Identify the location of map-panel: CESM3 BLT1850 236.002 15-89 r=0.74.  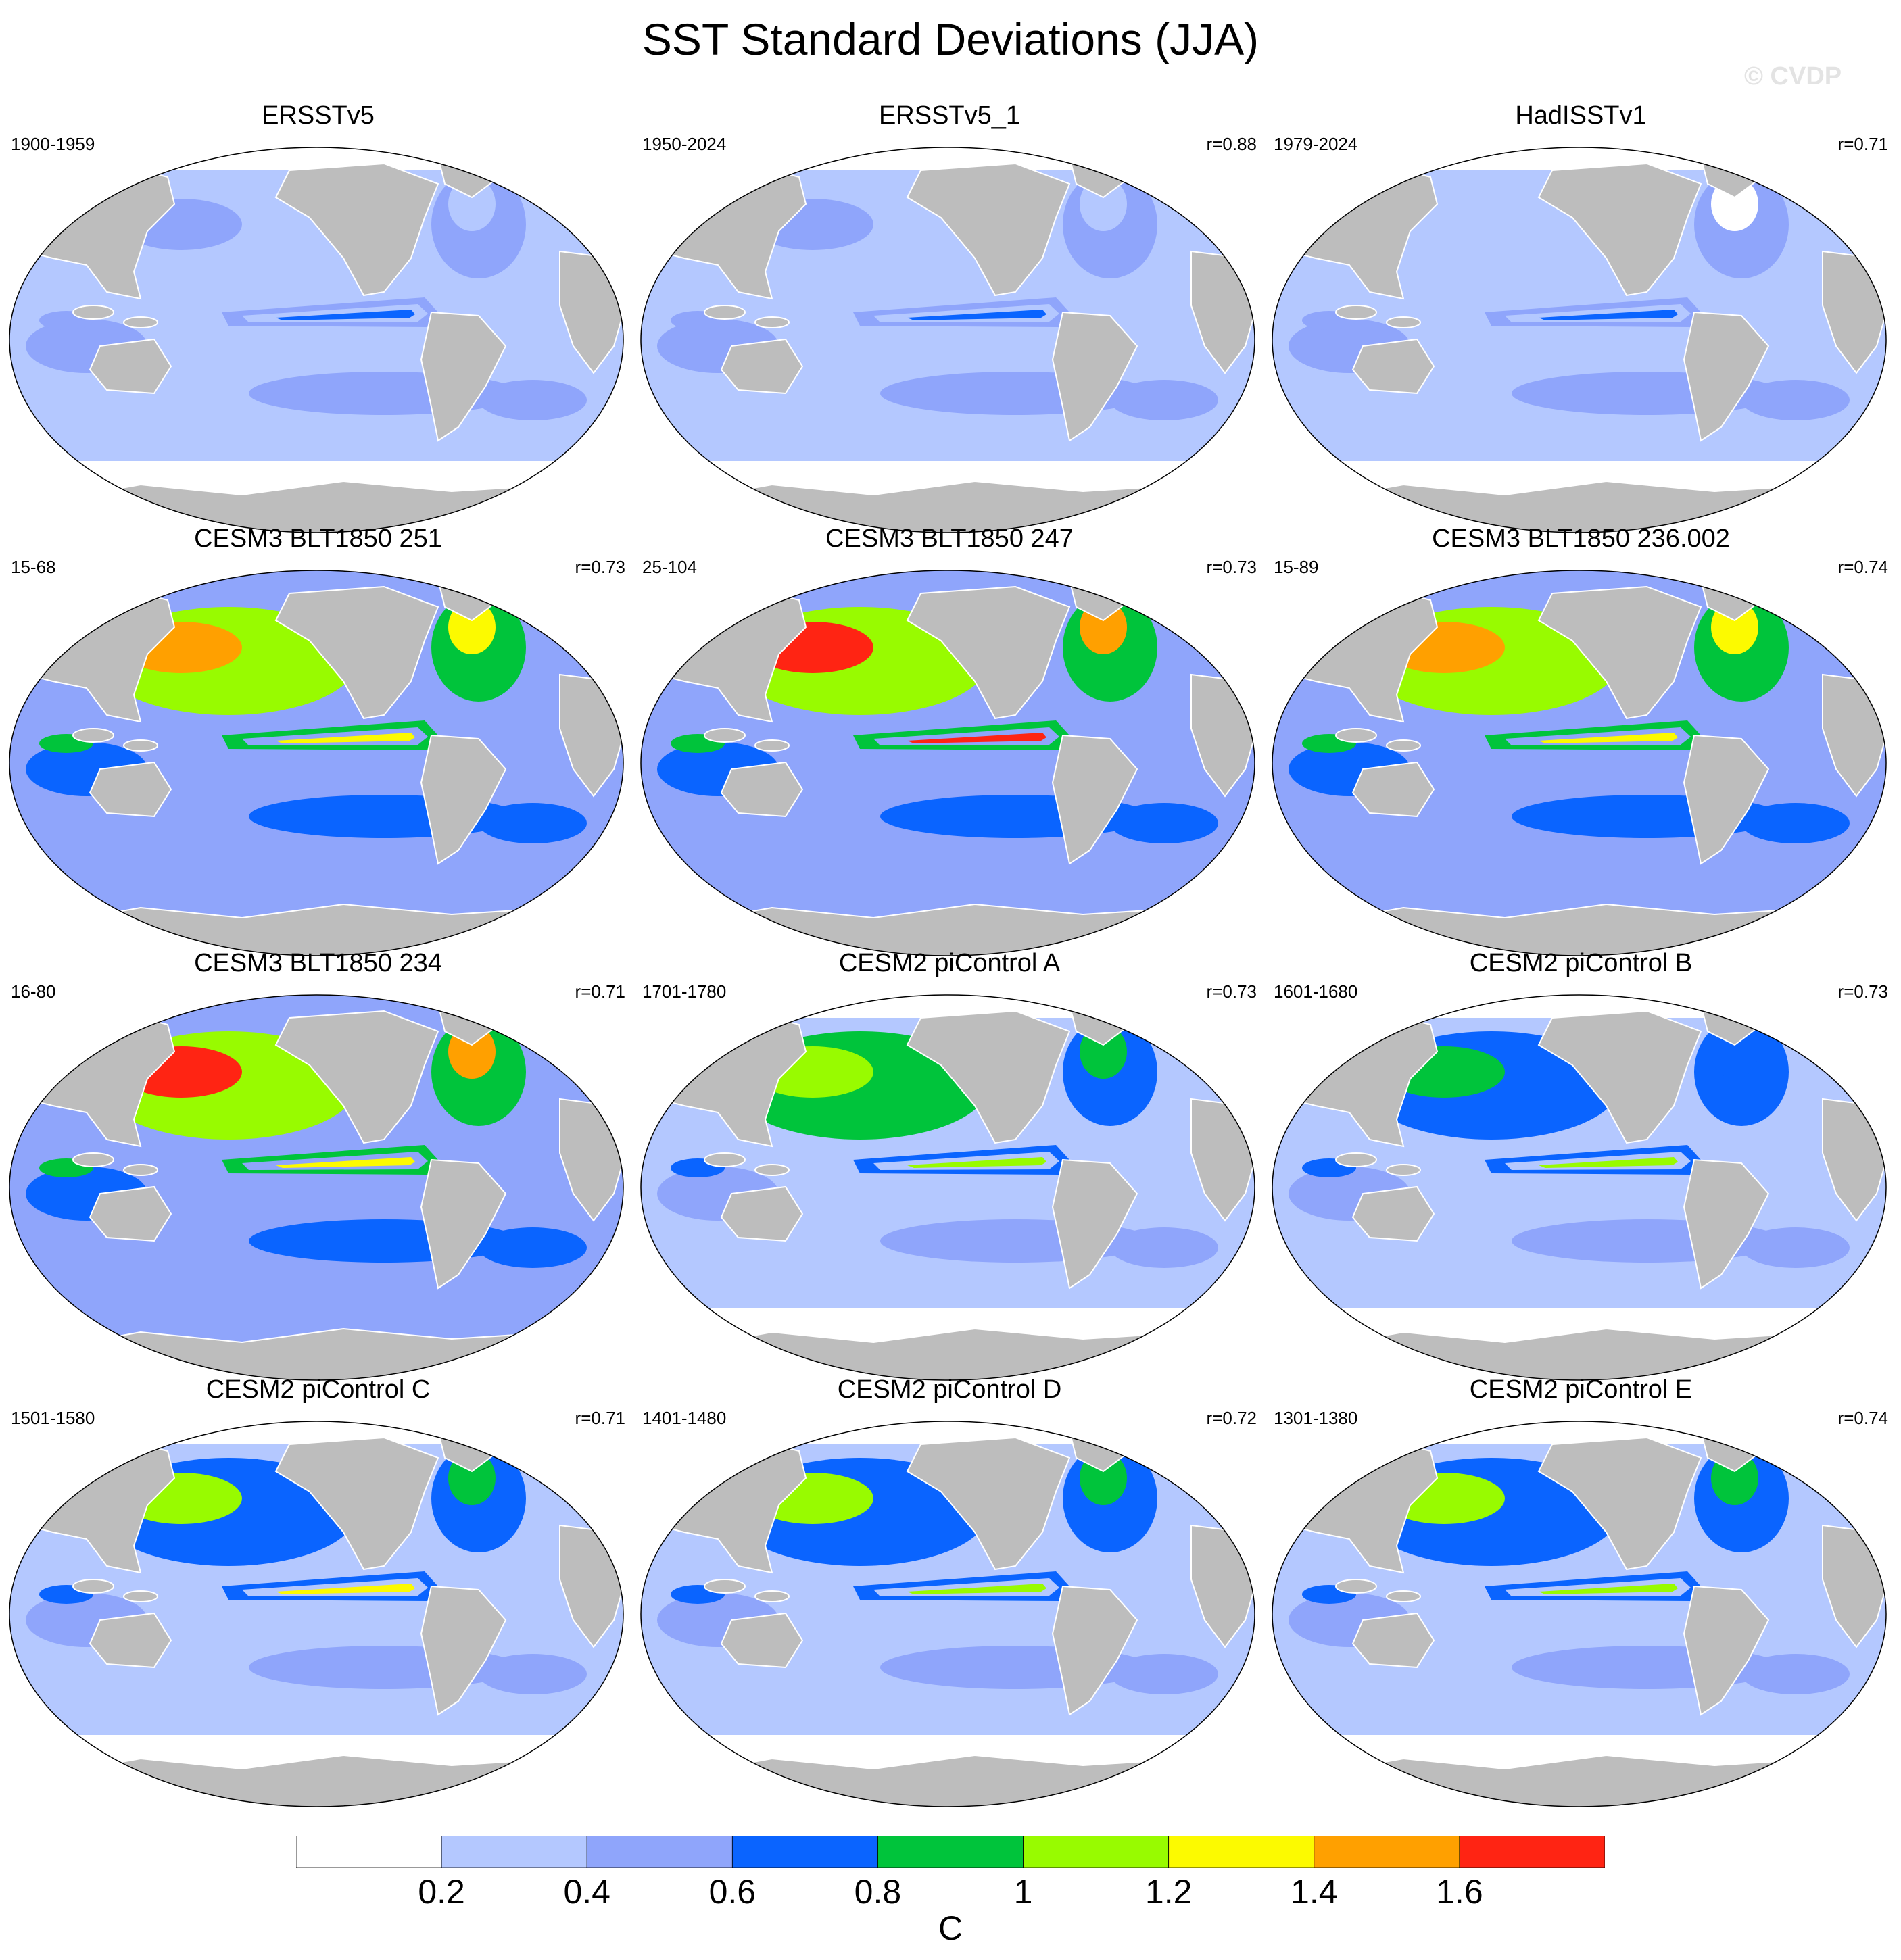
(1581, 740).